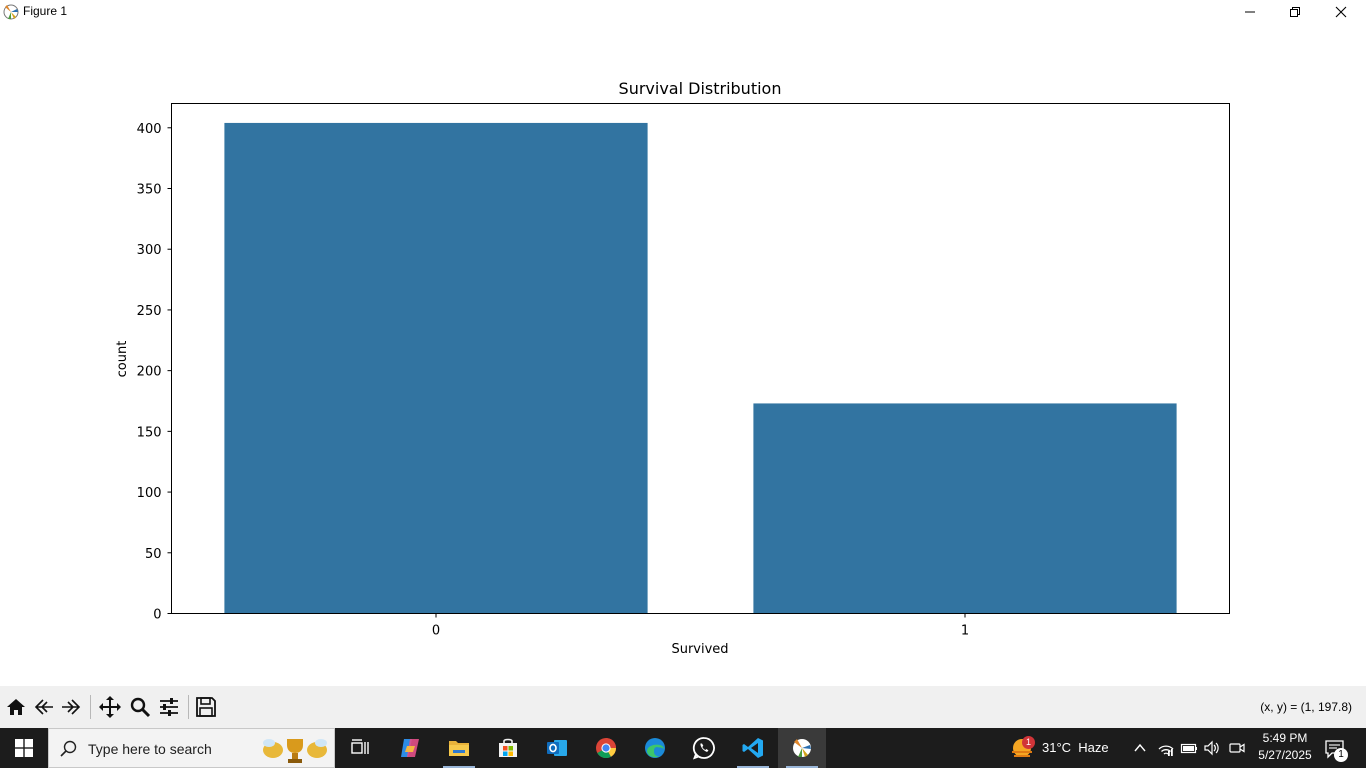  Describe the element at coordinates (11, 12) in the screenshot. I see `matplotlib-app-icon` at that location.